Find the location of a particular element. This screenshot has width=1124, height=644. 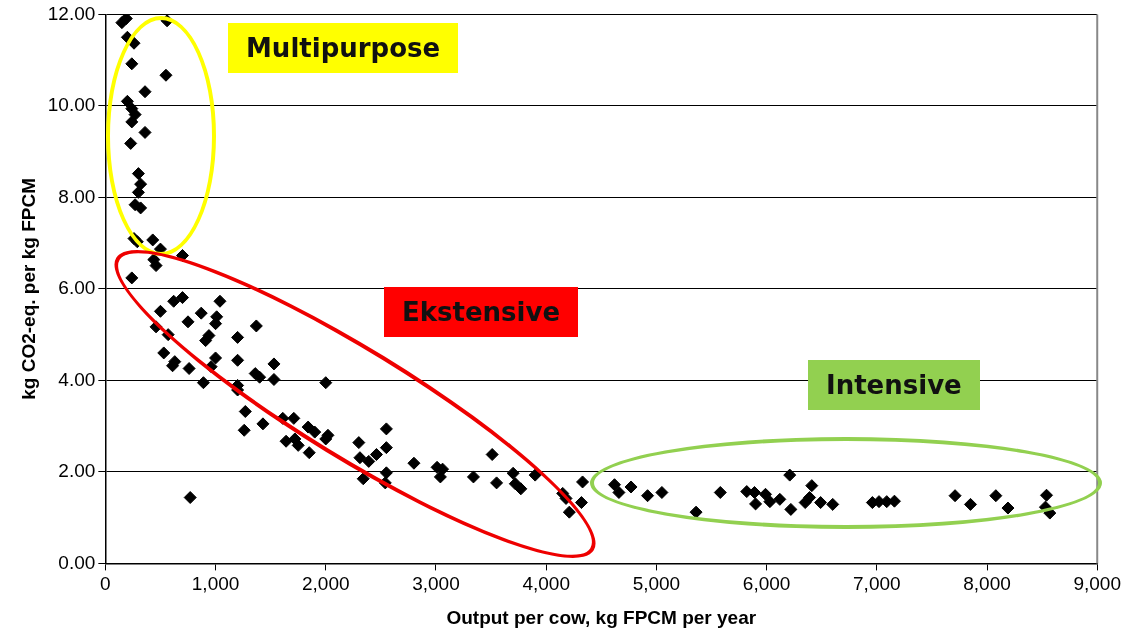

y-tick-label: 12.00 is located at coordinates (71, 13).